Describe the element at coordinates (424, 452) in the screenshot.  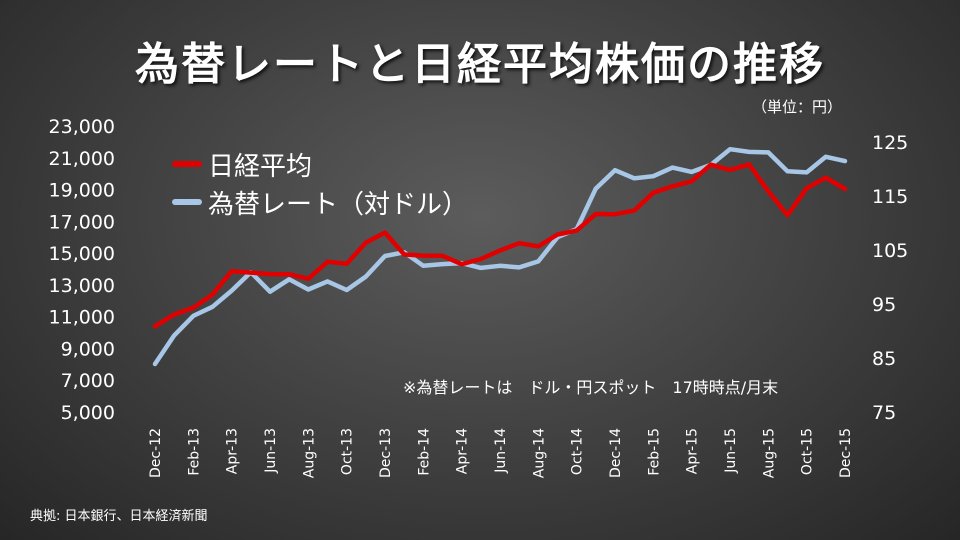
I see `x-tick-label: Feb-14` at that location.